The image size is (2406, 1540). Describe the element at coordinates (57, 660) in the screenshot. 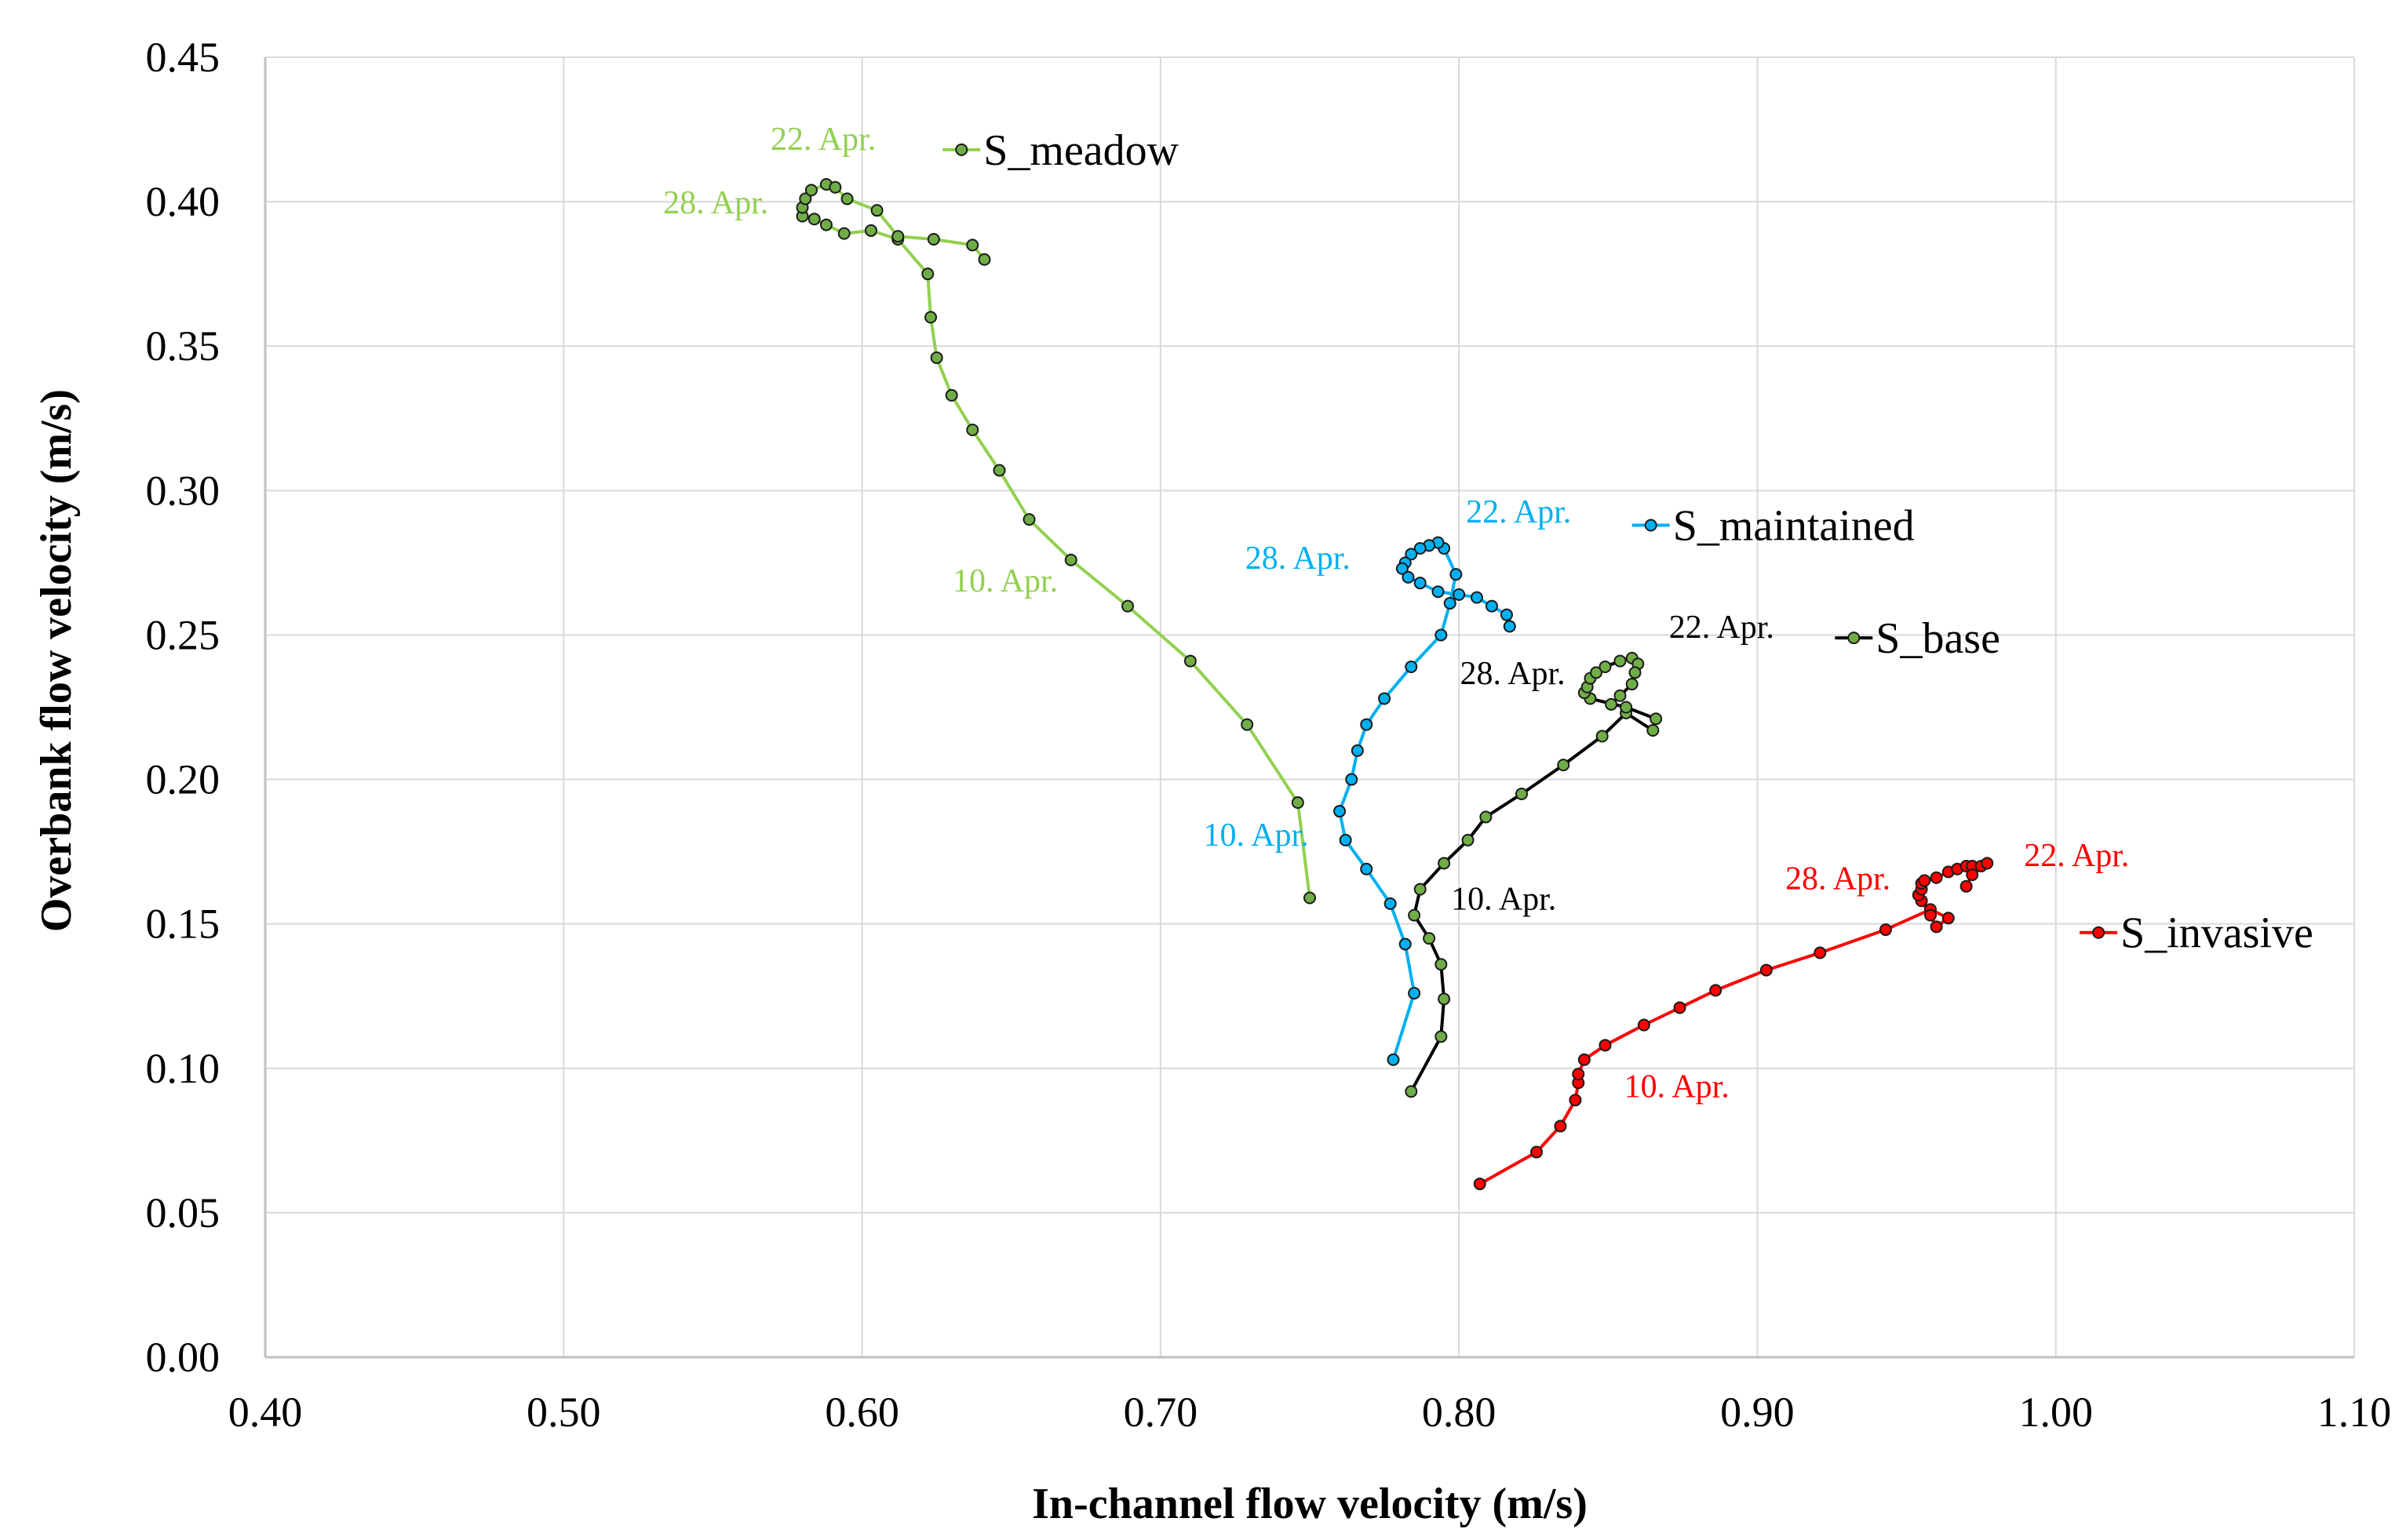

I see `y-axis-title: Overbank flow velocity (m/s)` at that location.